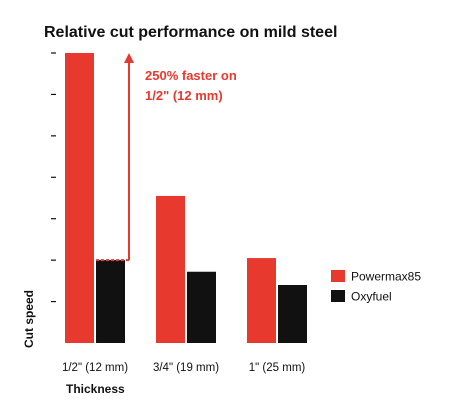 This screenshot has width=451, height=410. I want to click on annotation-text: 250% faster on, so click(191, 75).